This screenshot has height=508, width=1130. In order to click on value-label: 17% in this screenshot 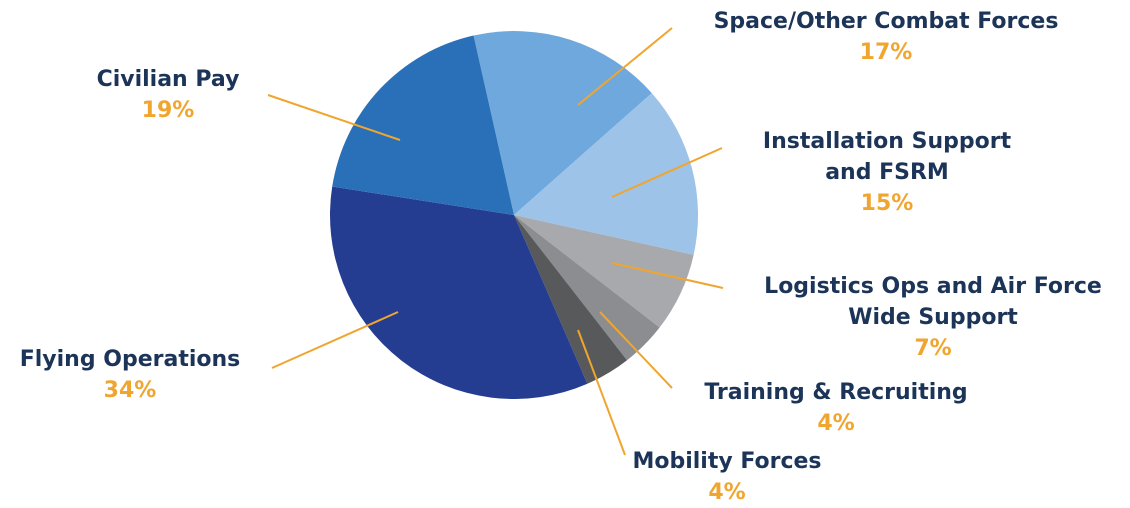, I will do `click(886, 52)`.